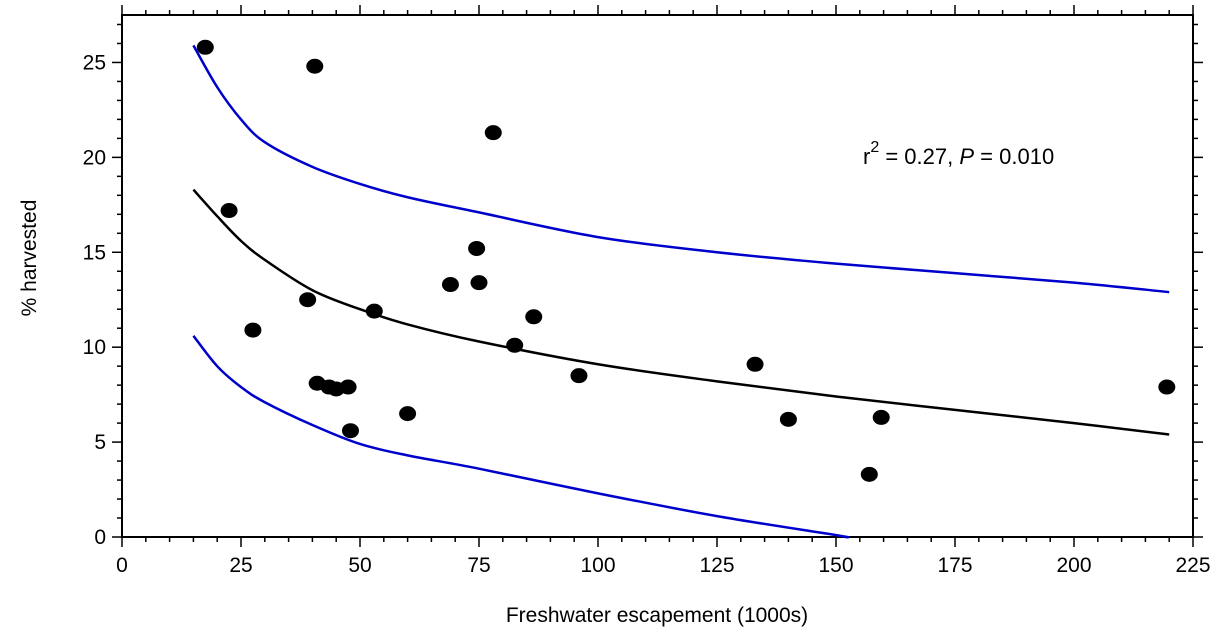 This screenshot has width=1216, height=634. Describe the element at coordinates (478, 565) in the screenshot. I see `x-tick-label: 75` at that location.